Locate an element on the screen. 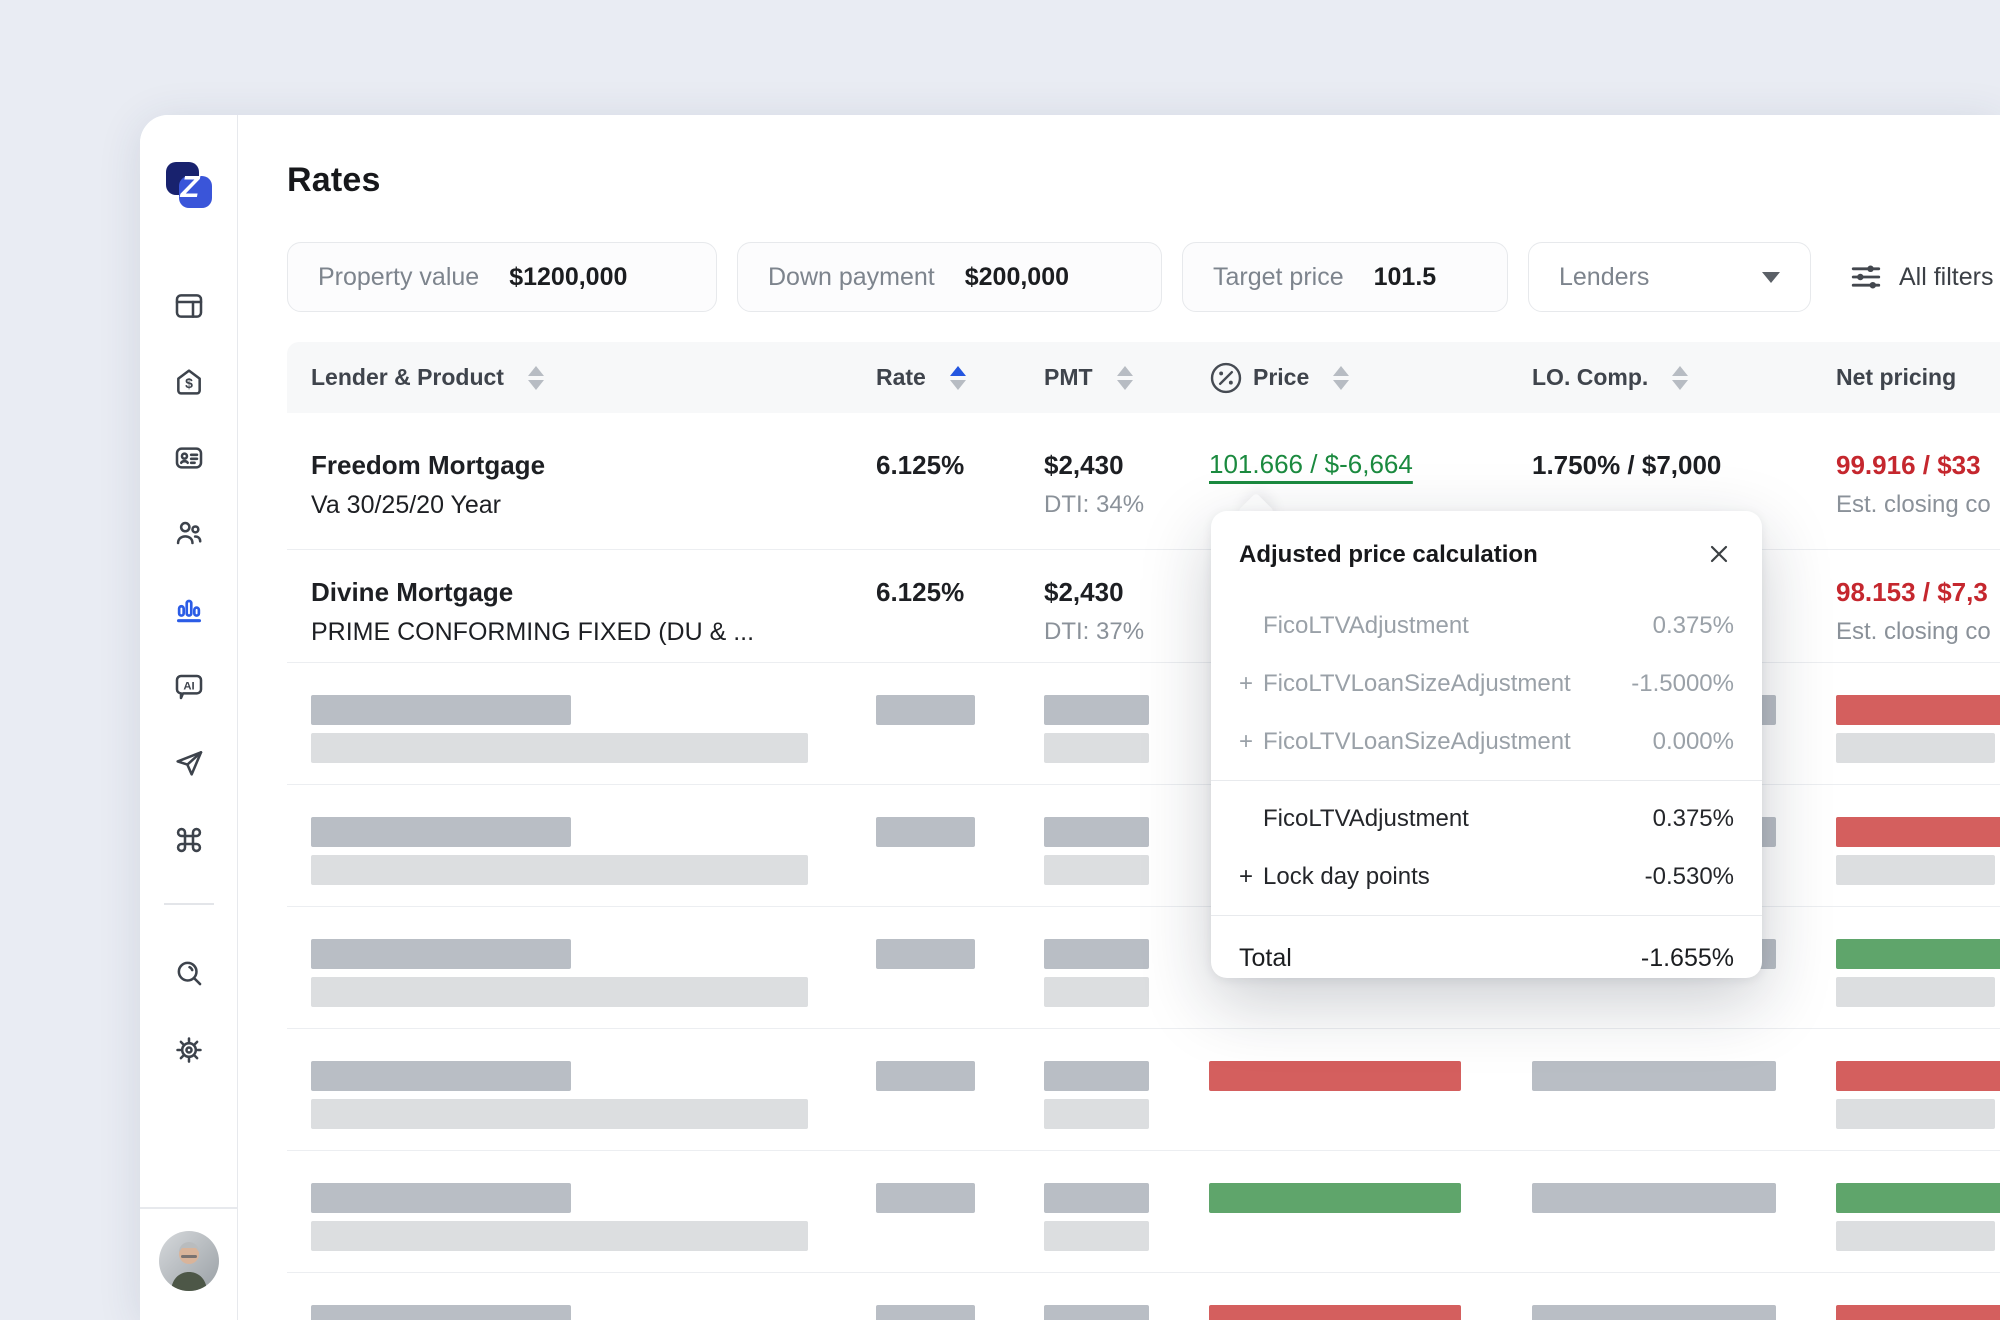  net-pricing-cell: 99.916 / $33 Est. closing co is located at coordinates (1906, 499).